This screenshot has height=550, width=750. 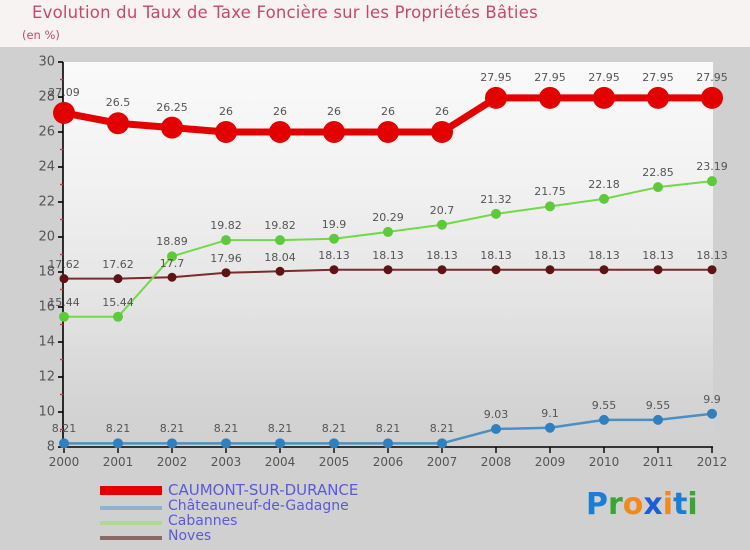 I want to click on data-point-label: 22.85, so click(x=658, y=173).